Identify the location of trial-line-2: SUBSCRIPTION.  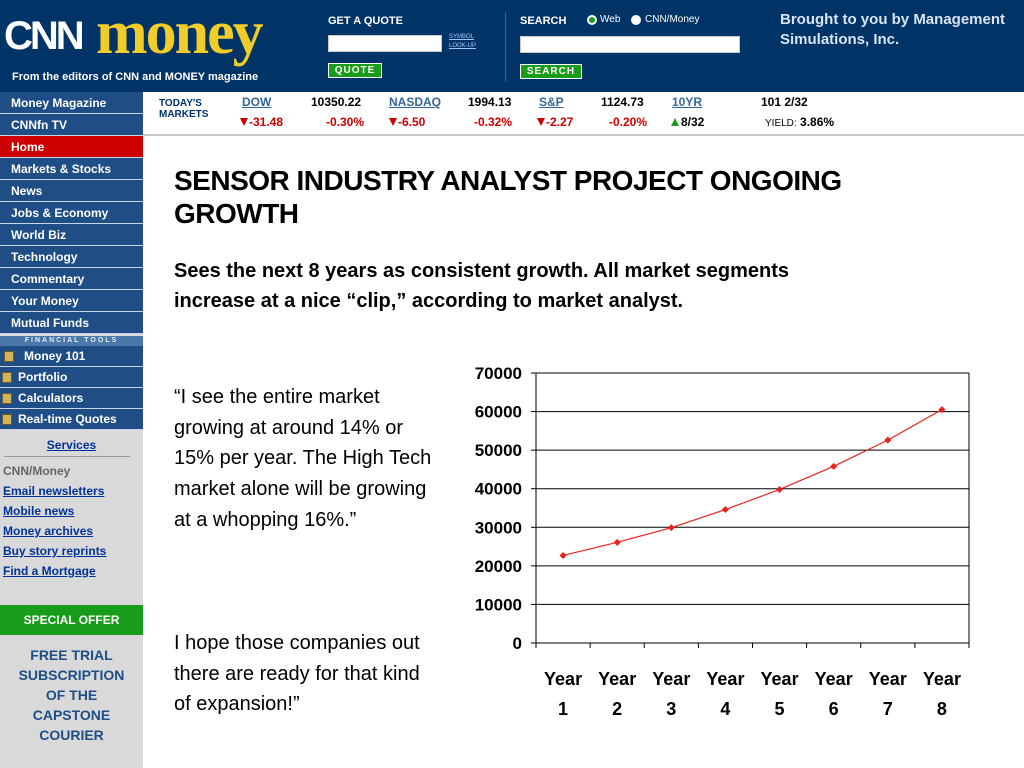
(71, 675).